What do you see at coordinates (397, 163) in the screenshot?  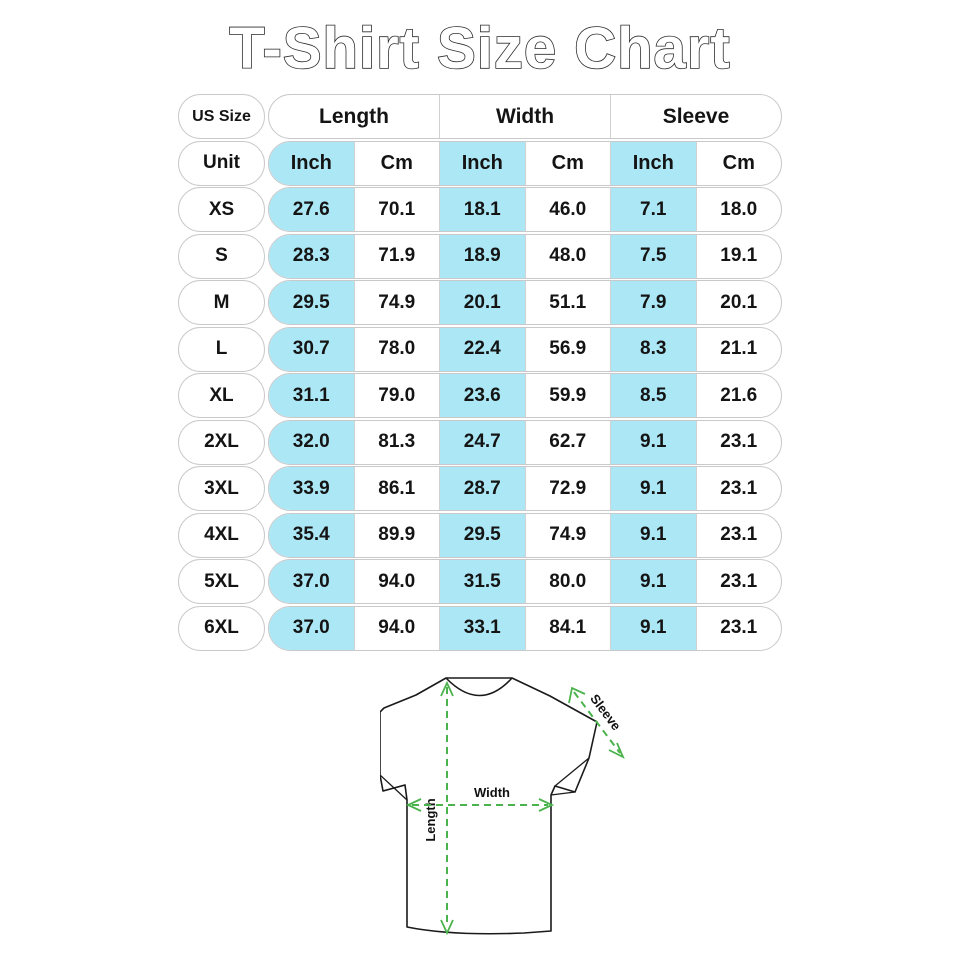 I see `header-length-cm: Cm` at bounding box center [397, 163].